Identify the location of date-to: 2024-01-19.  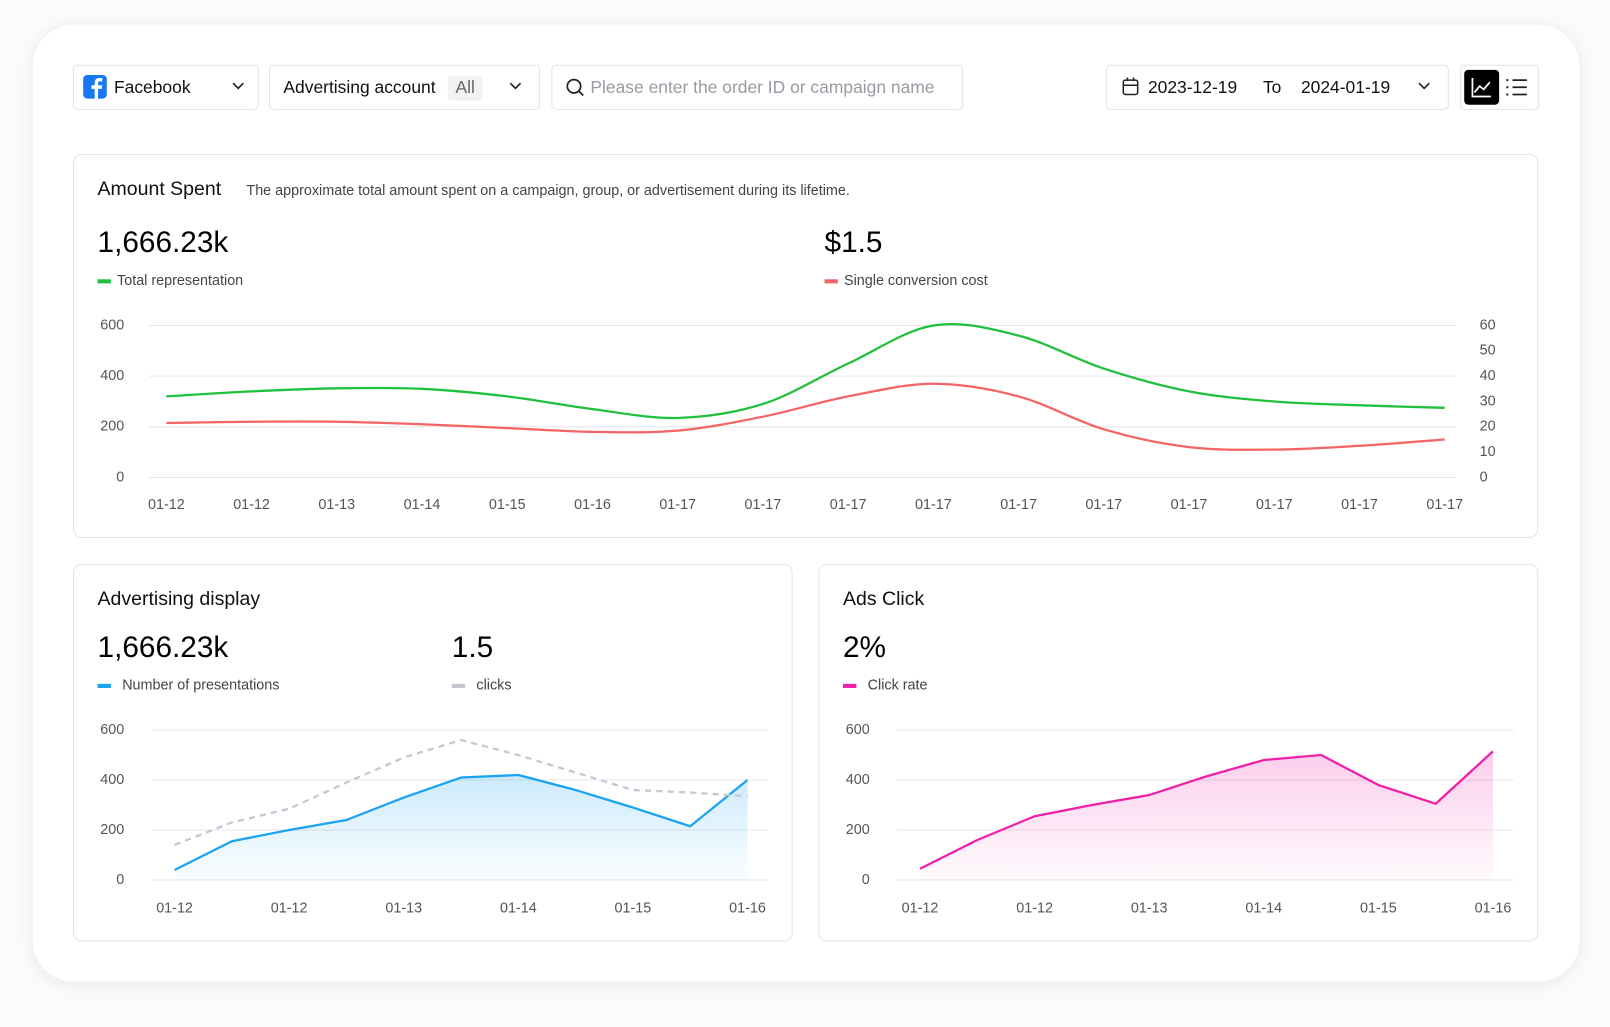
(1345, 87).